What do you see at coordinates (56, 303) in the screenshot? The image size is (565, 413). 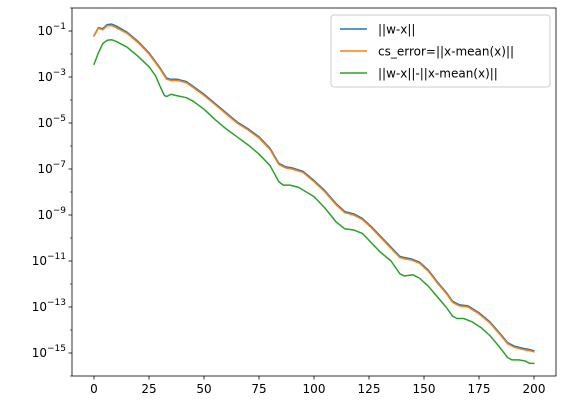 I see `y-tick-label-exponent: −13` at bounding box center [56, 303].